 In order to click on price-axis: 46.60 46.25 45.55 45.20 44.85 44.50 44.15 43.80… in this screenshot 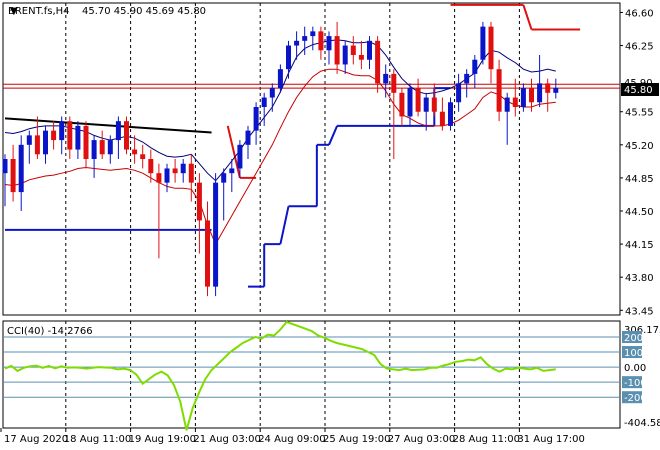, I will do `click(637, 162)`.